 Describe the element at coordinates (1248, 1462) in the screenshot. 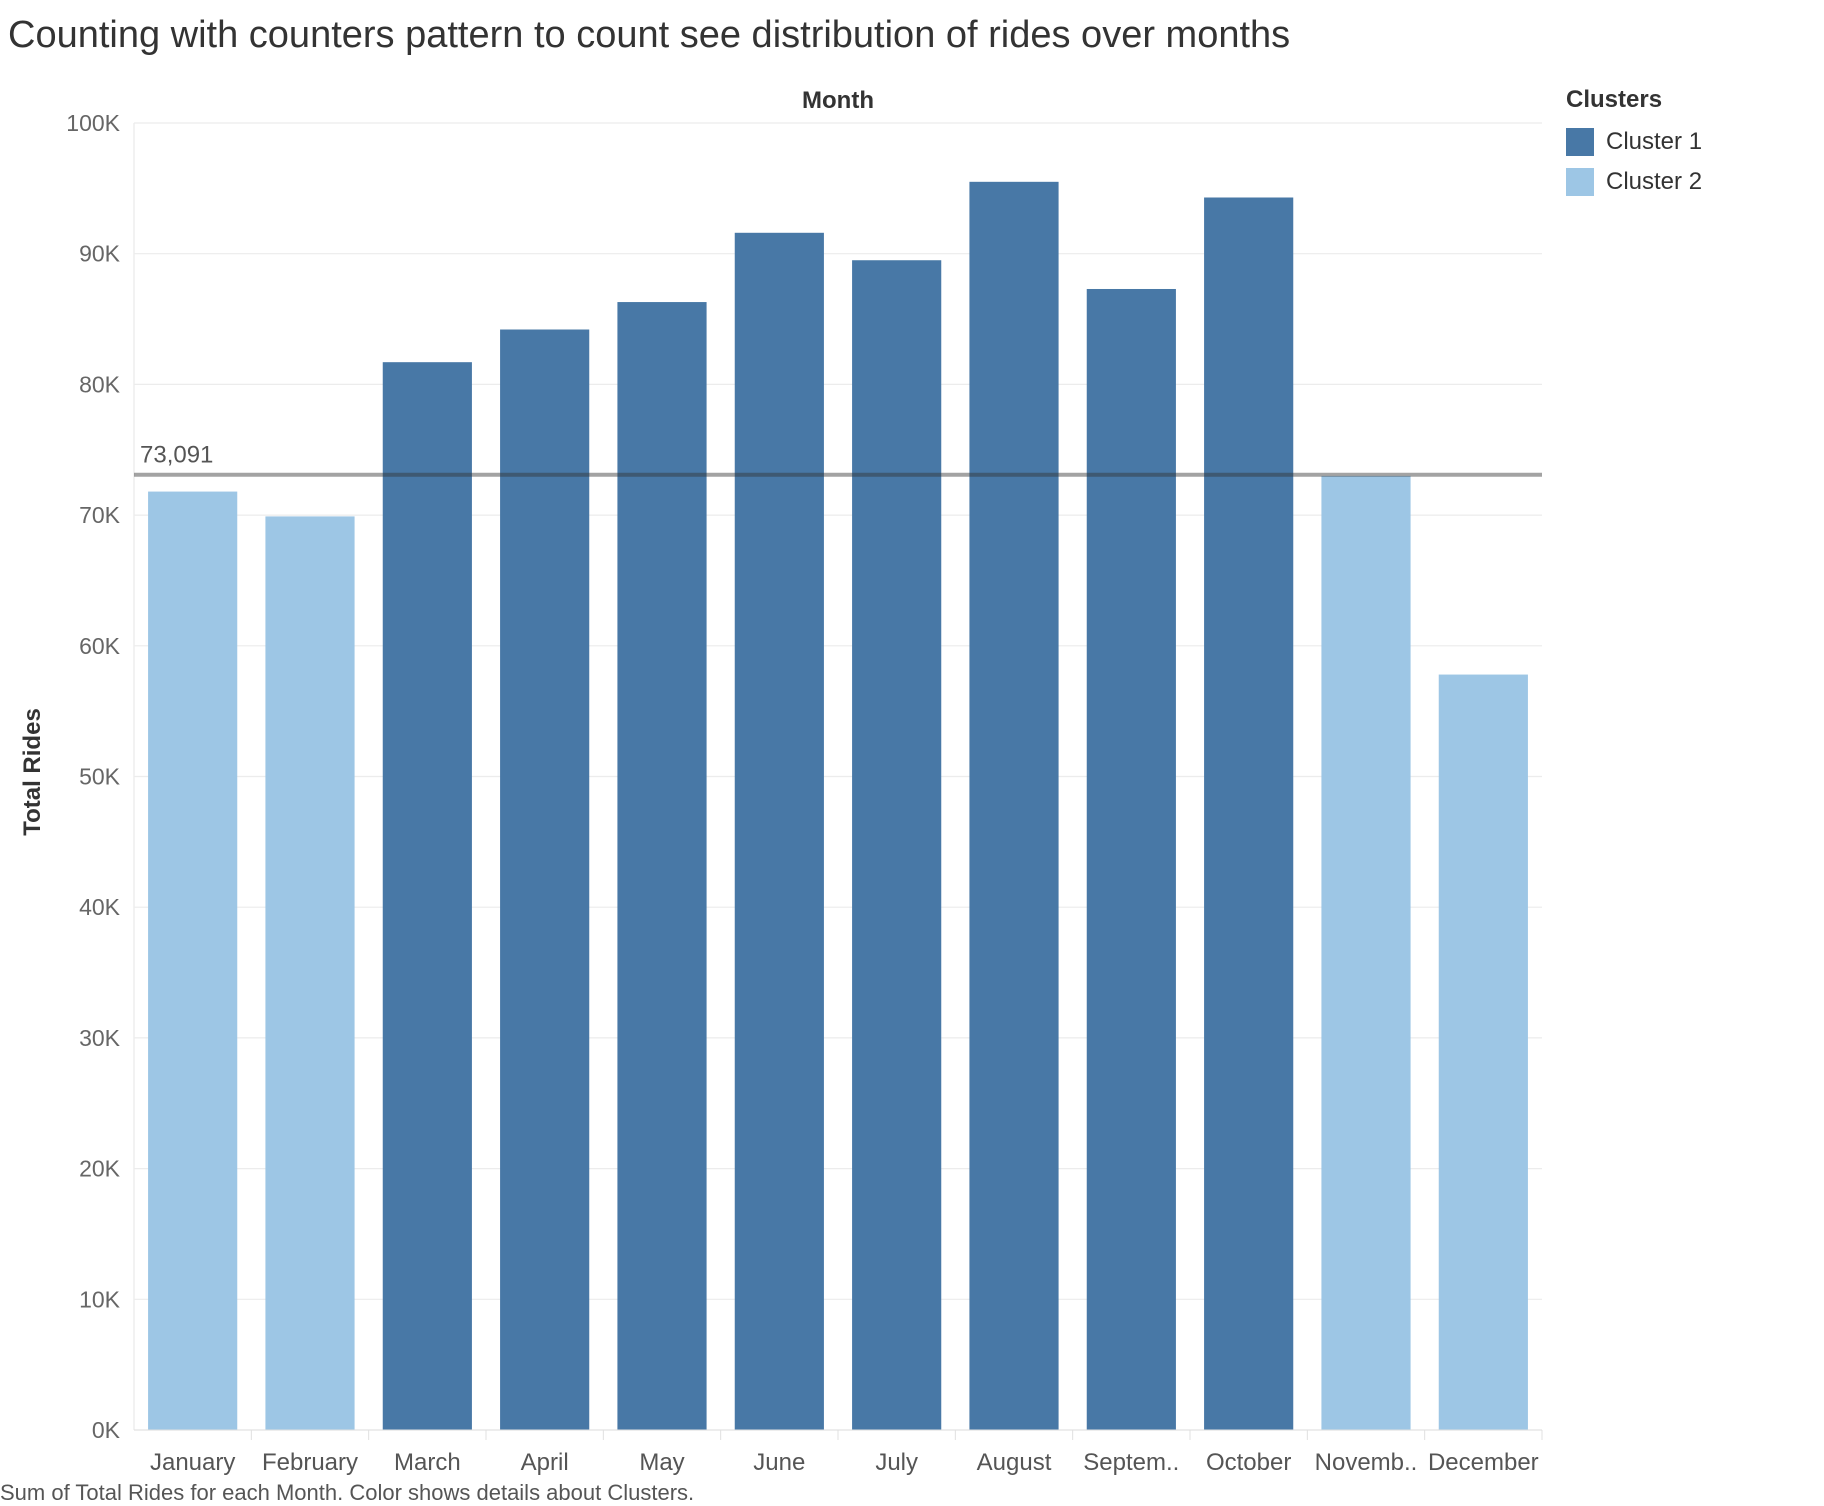

I see `x-tick-label: October` at that location.